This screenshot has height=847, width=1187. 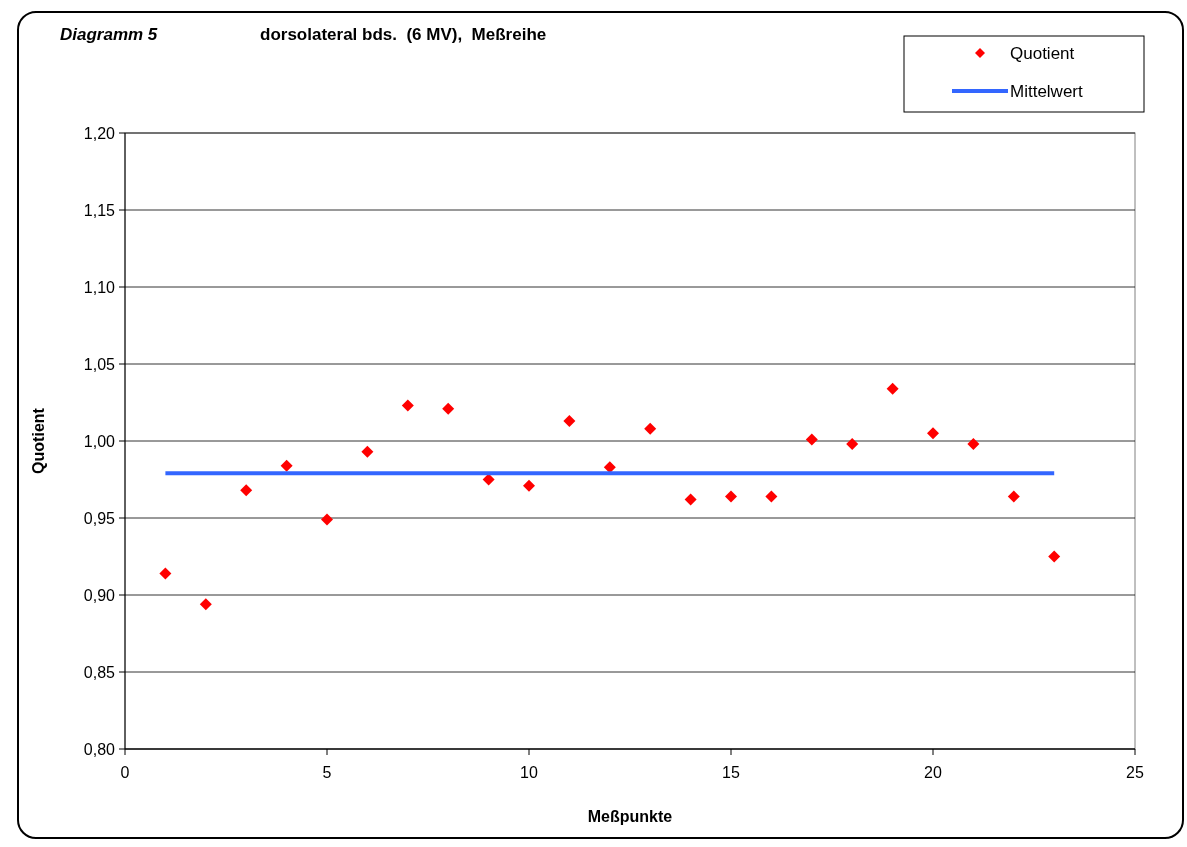 I want to click on x-tick-label: 25, so click(x=1135, y=772).